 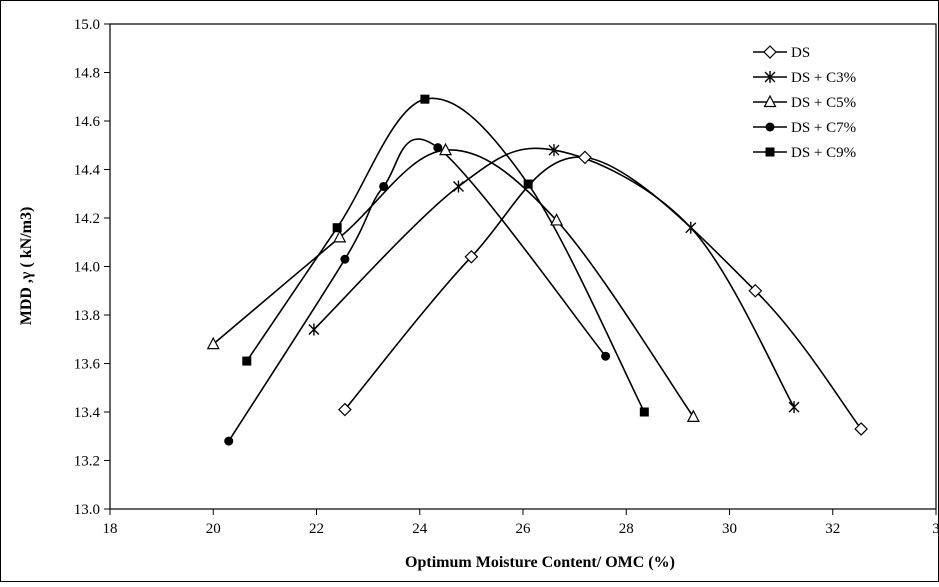 What do you see at coordinates (626, 529) in the screenshot?
I see `x-tick-label: 28` at bounding box center [626, 529].